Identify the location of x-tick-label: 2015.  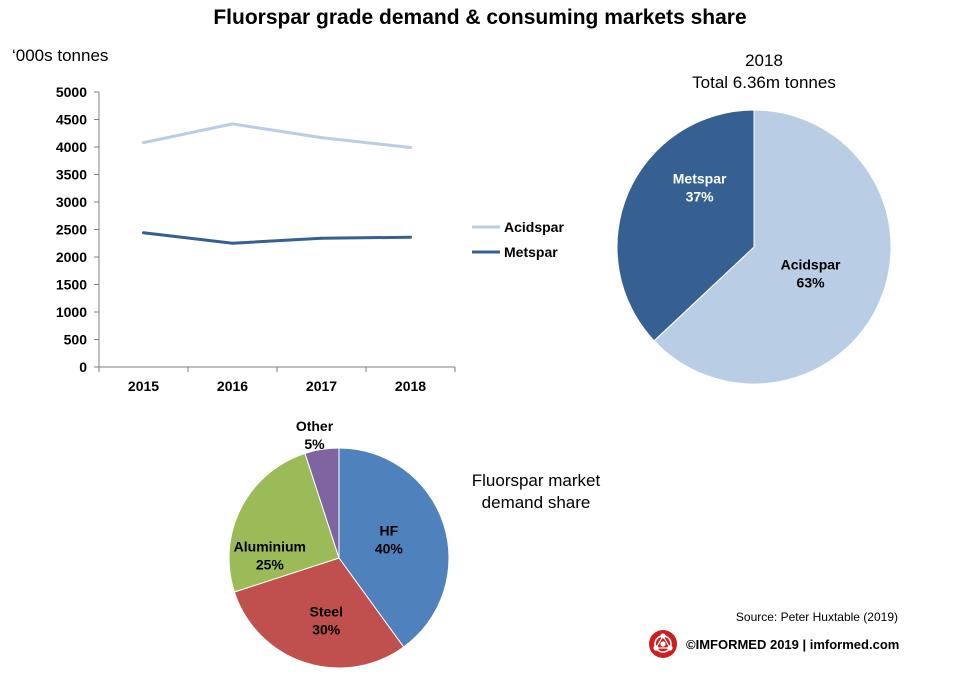
(143, 386).